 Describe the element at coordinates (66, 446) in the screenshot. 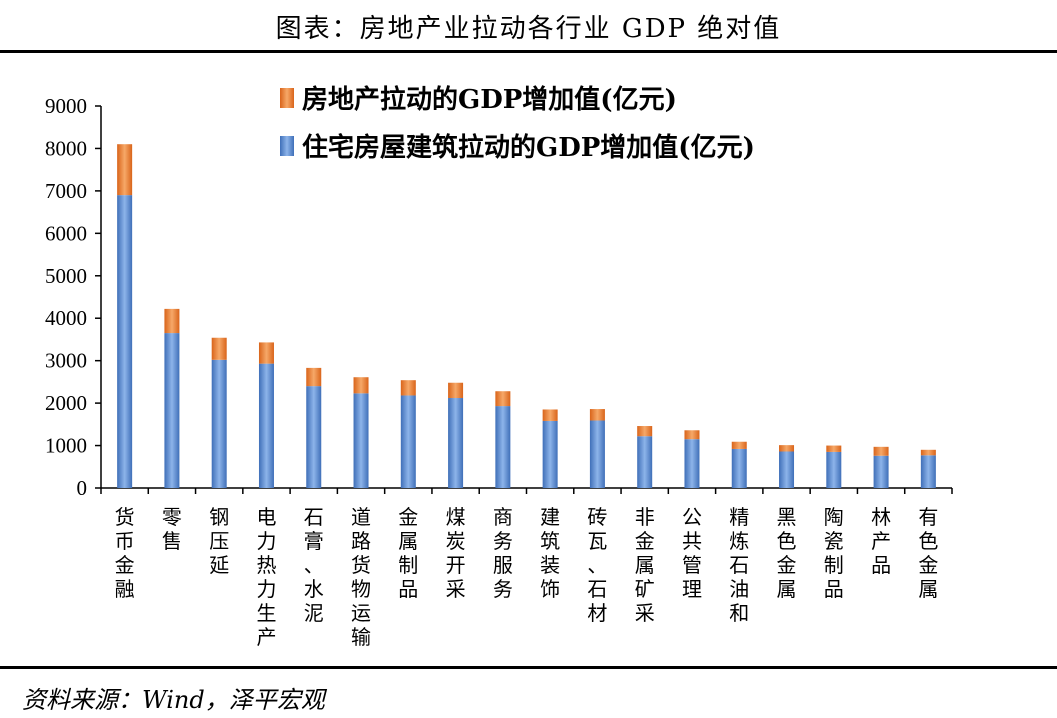

I see `y-tick-label: 1000` at that location.